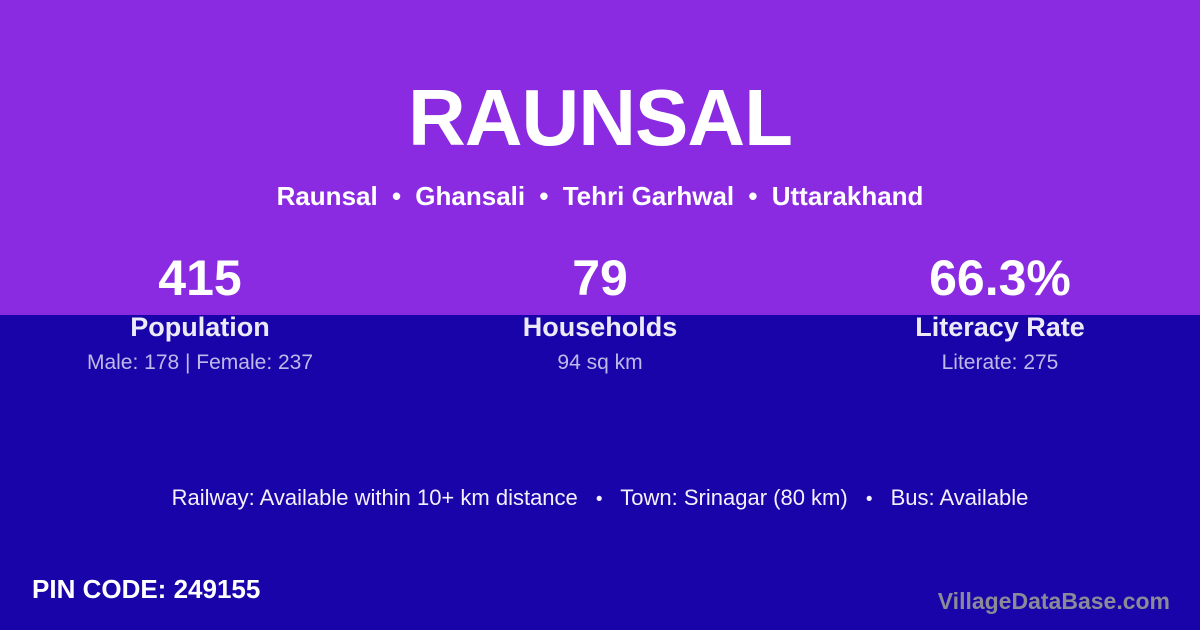 Image resolution: width=1200 pixels, height=630 pixels. I want to click on stat-households: 79 Households 94 sq km, so click(600, 312).